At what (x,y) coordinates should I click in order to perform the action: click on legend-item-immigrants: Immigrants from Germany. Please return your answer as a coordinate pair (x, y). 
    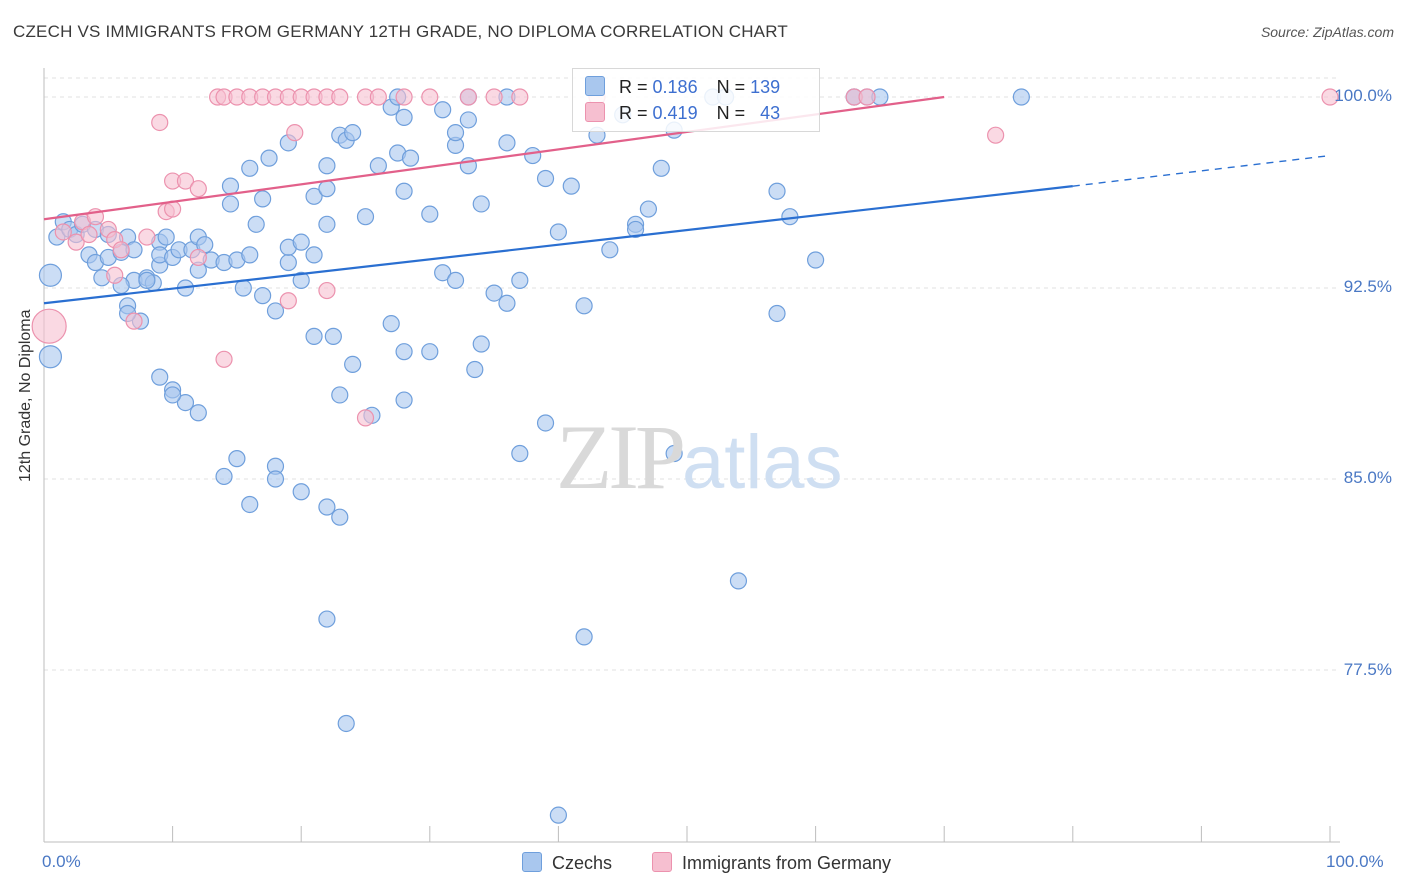
    Looking at the image, I should click on (771, 863).